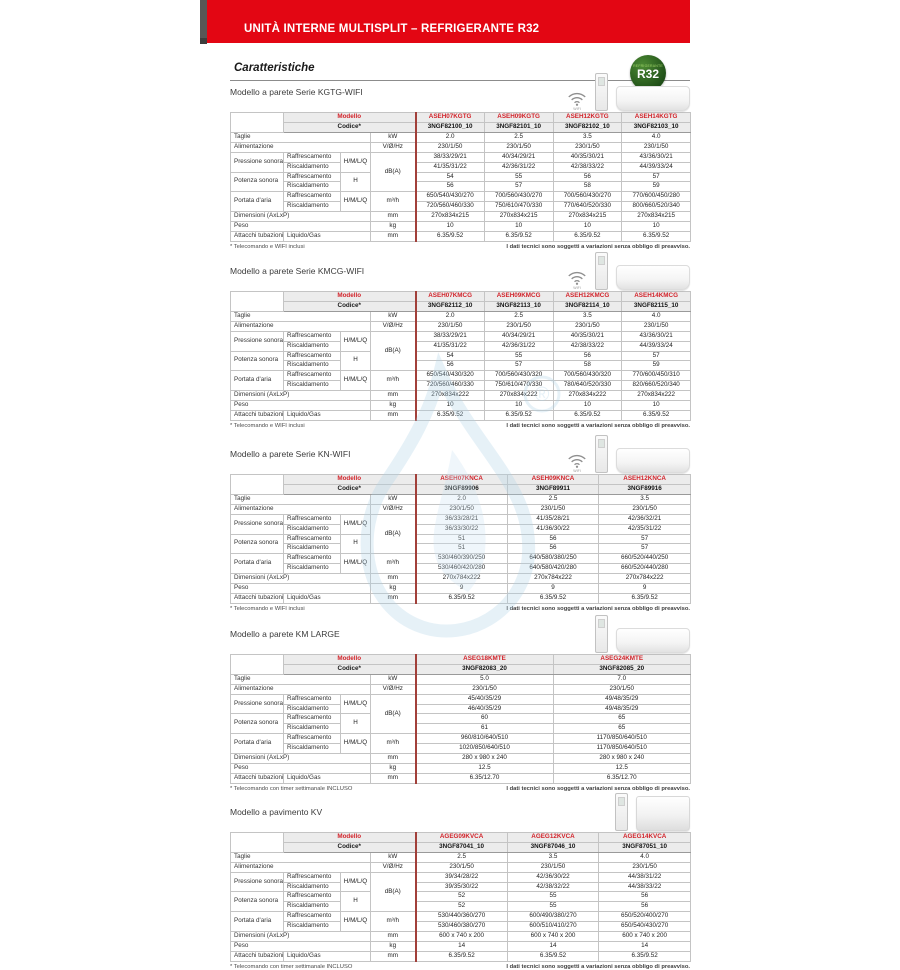 This screenshot has height=970, width=900. Describe the element at coordinates (587, 157) in the screenshot. I see `value-cell: 40/35/30/21` at that location.